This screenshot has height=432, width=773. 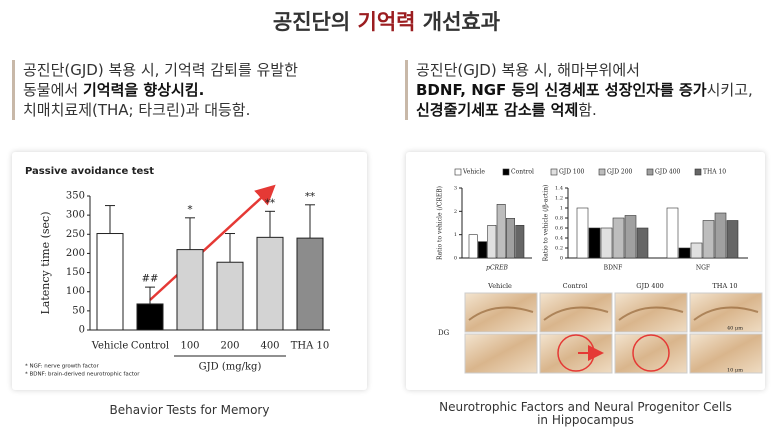 What do you see at coordinates (714, 172) in the screenshot?
I see `legend-label: THA 10` at bounding box center [714, 172].